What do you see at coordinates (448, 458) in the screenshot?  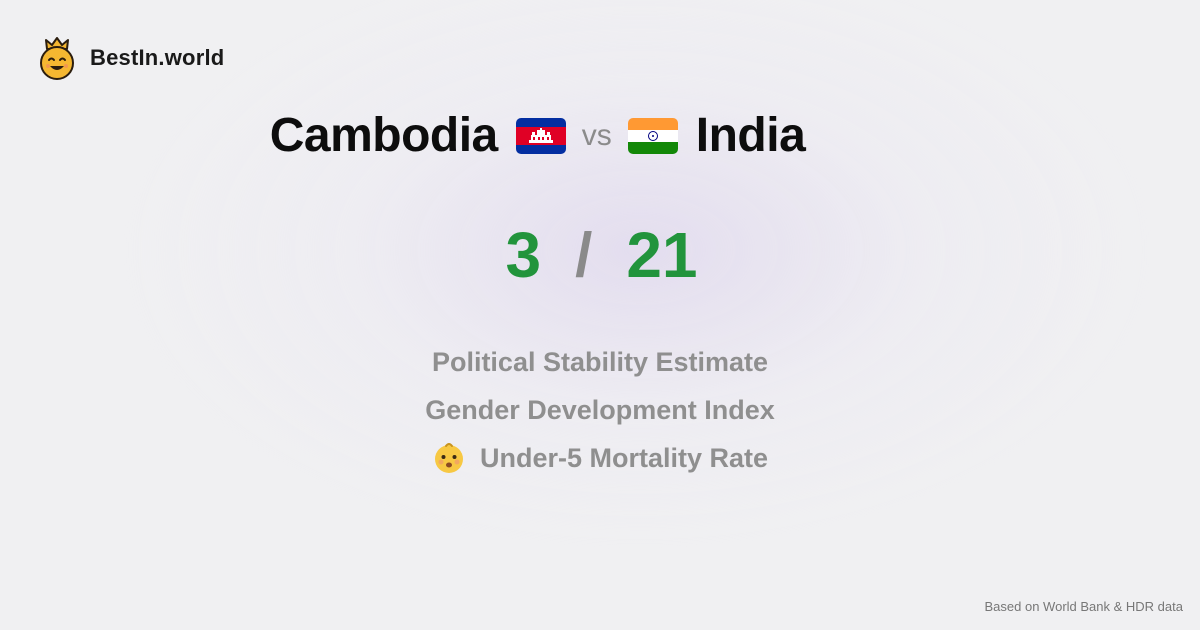 I see `baby-face-icon` at bounding box center [448, 458].